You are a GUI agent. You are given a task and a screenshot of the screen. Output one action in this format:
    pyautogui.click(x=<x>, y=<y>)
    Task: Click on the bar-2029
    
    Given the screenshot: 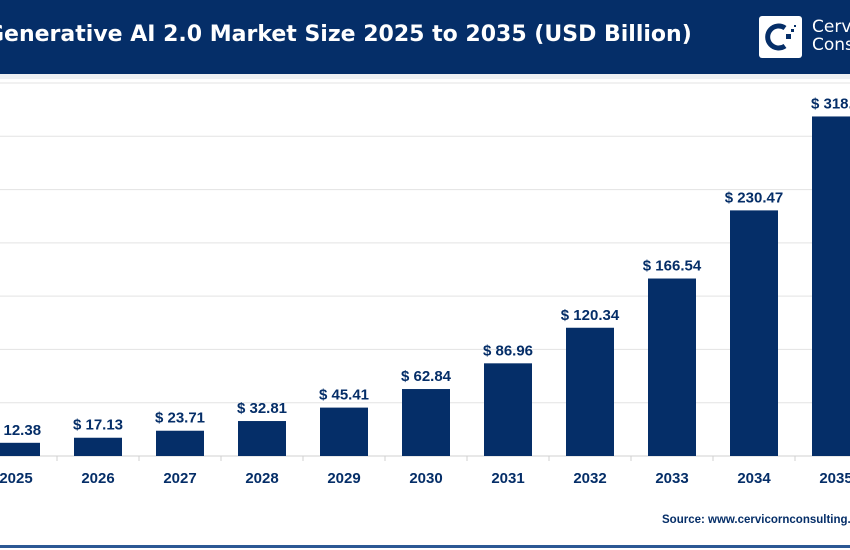 What is the action you would take?
    pyautogui.click(x=344, y=431)
    